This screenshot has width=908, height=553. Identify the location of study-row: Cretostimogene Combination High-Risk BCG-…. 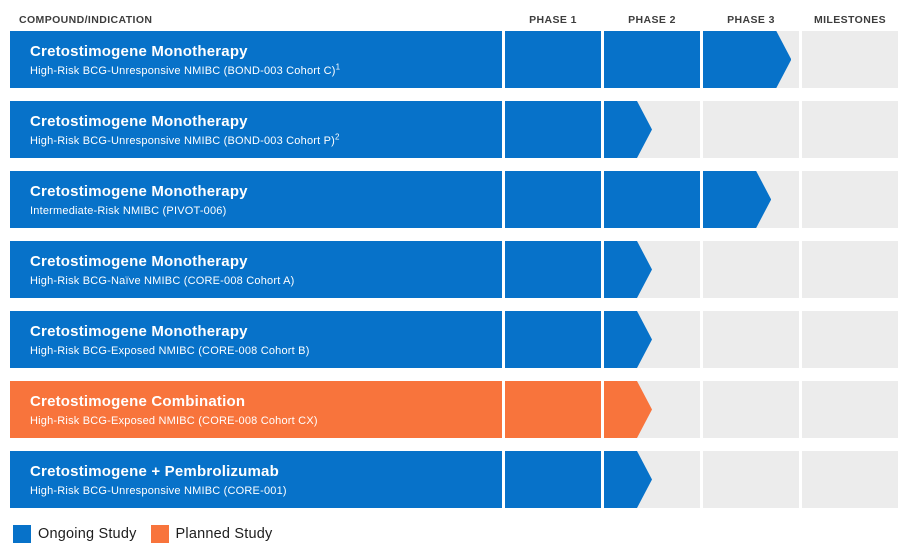
(459, 409).